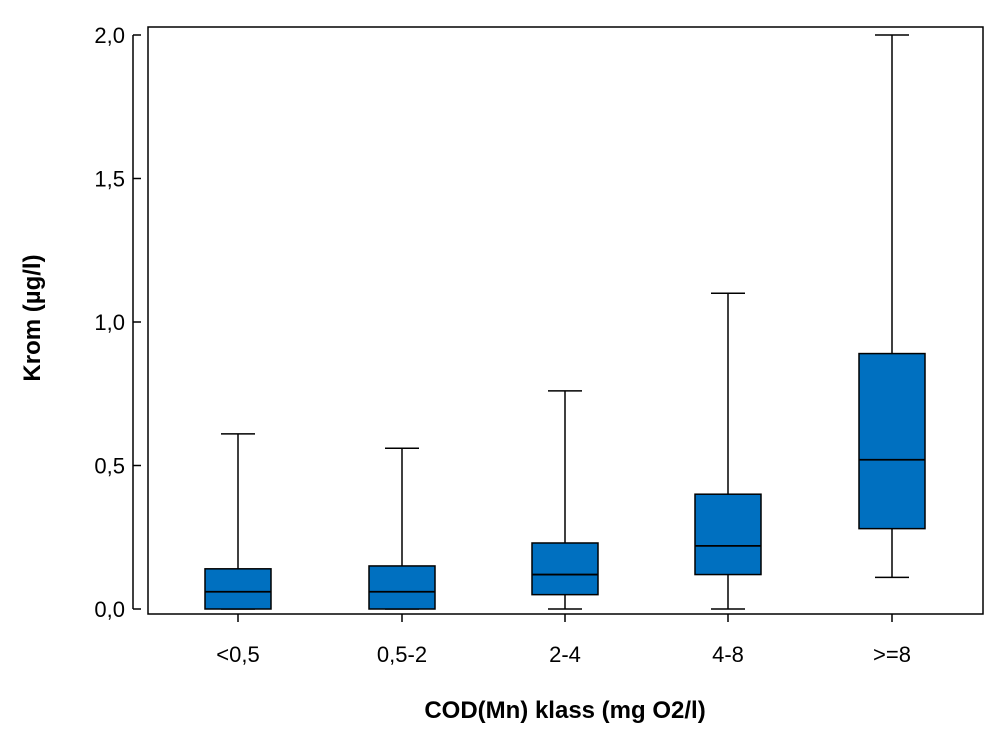 Image resolution: width=1000 pixels, height=755 pixels. Describe the element at coordinates (109, 179) in the screenshot. I see `y-tick-label: 1,5` at that location.